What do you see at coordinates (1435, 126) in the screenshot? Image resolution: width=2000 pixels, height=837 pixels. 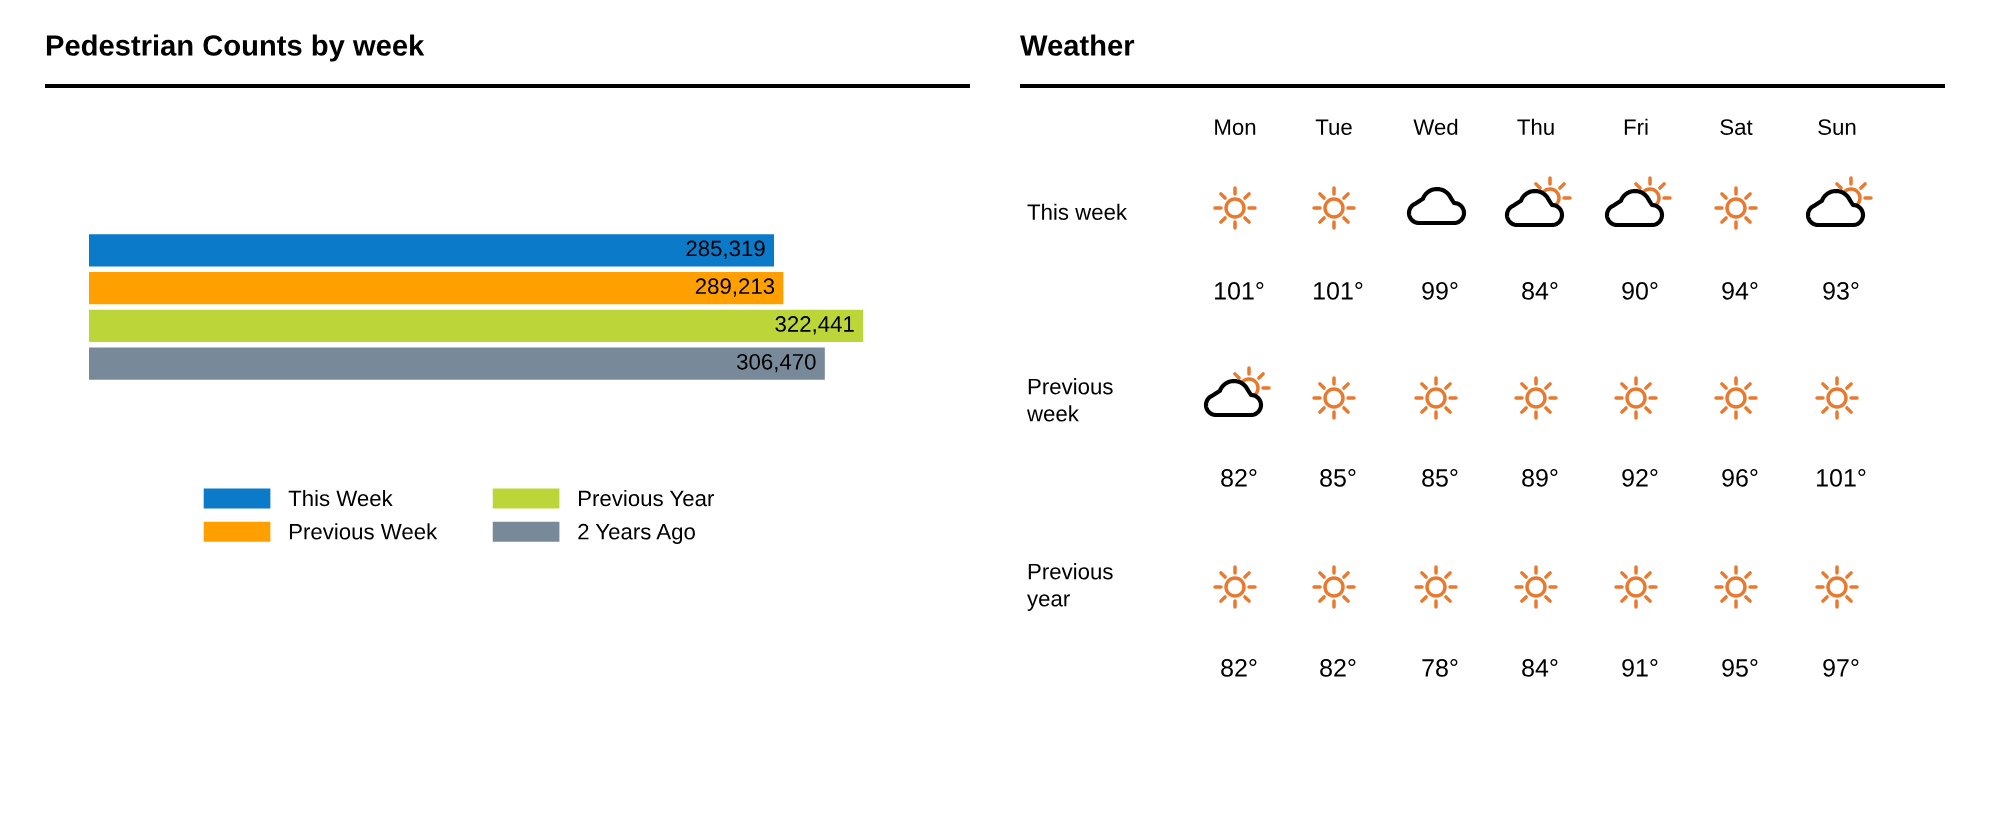 I see `category-label: Wed` at bounding box center [1435, 126].